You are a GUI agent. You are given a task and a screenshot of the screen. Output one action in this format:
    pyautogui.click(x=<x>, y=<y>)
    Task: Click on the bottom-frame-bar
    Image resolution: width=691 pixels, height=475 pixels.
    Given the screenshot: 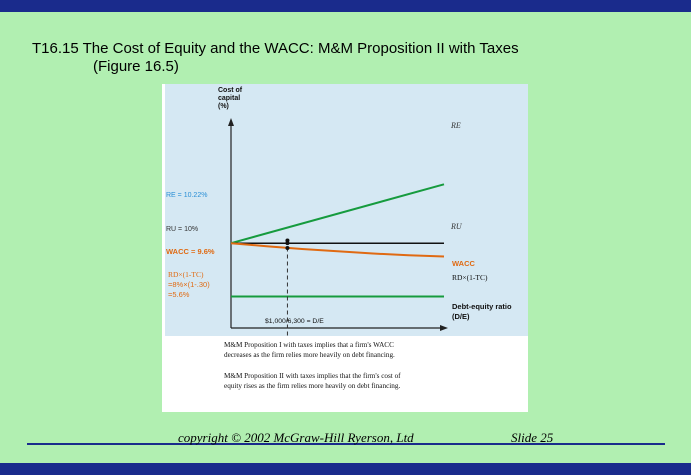 What is the action you would take?
    pyautogui.click(x=345, y=469)
    